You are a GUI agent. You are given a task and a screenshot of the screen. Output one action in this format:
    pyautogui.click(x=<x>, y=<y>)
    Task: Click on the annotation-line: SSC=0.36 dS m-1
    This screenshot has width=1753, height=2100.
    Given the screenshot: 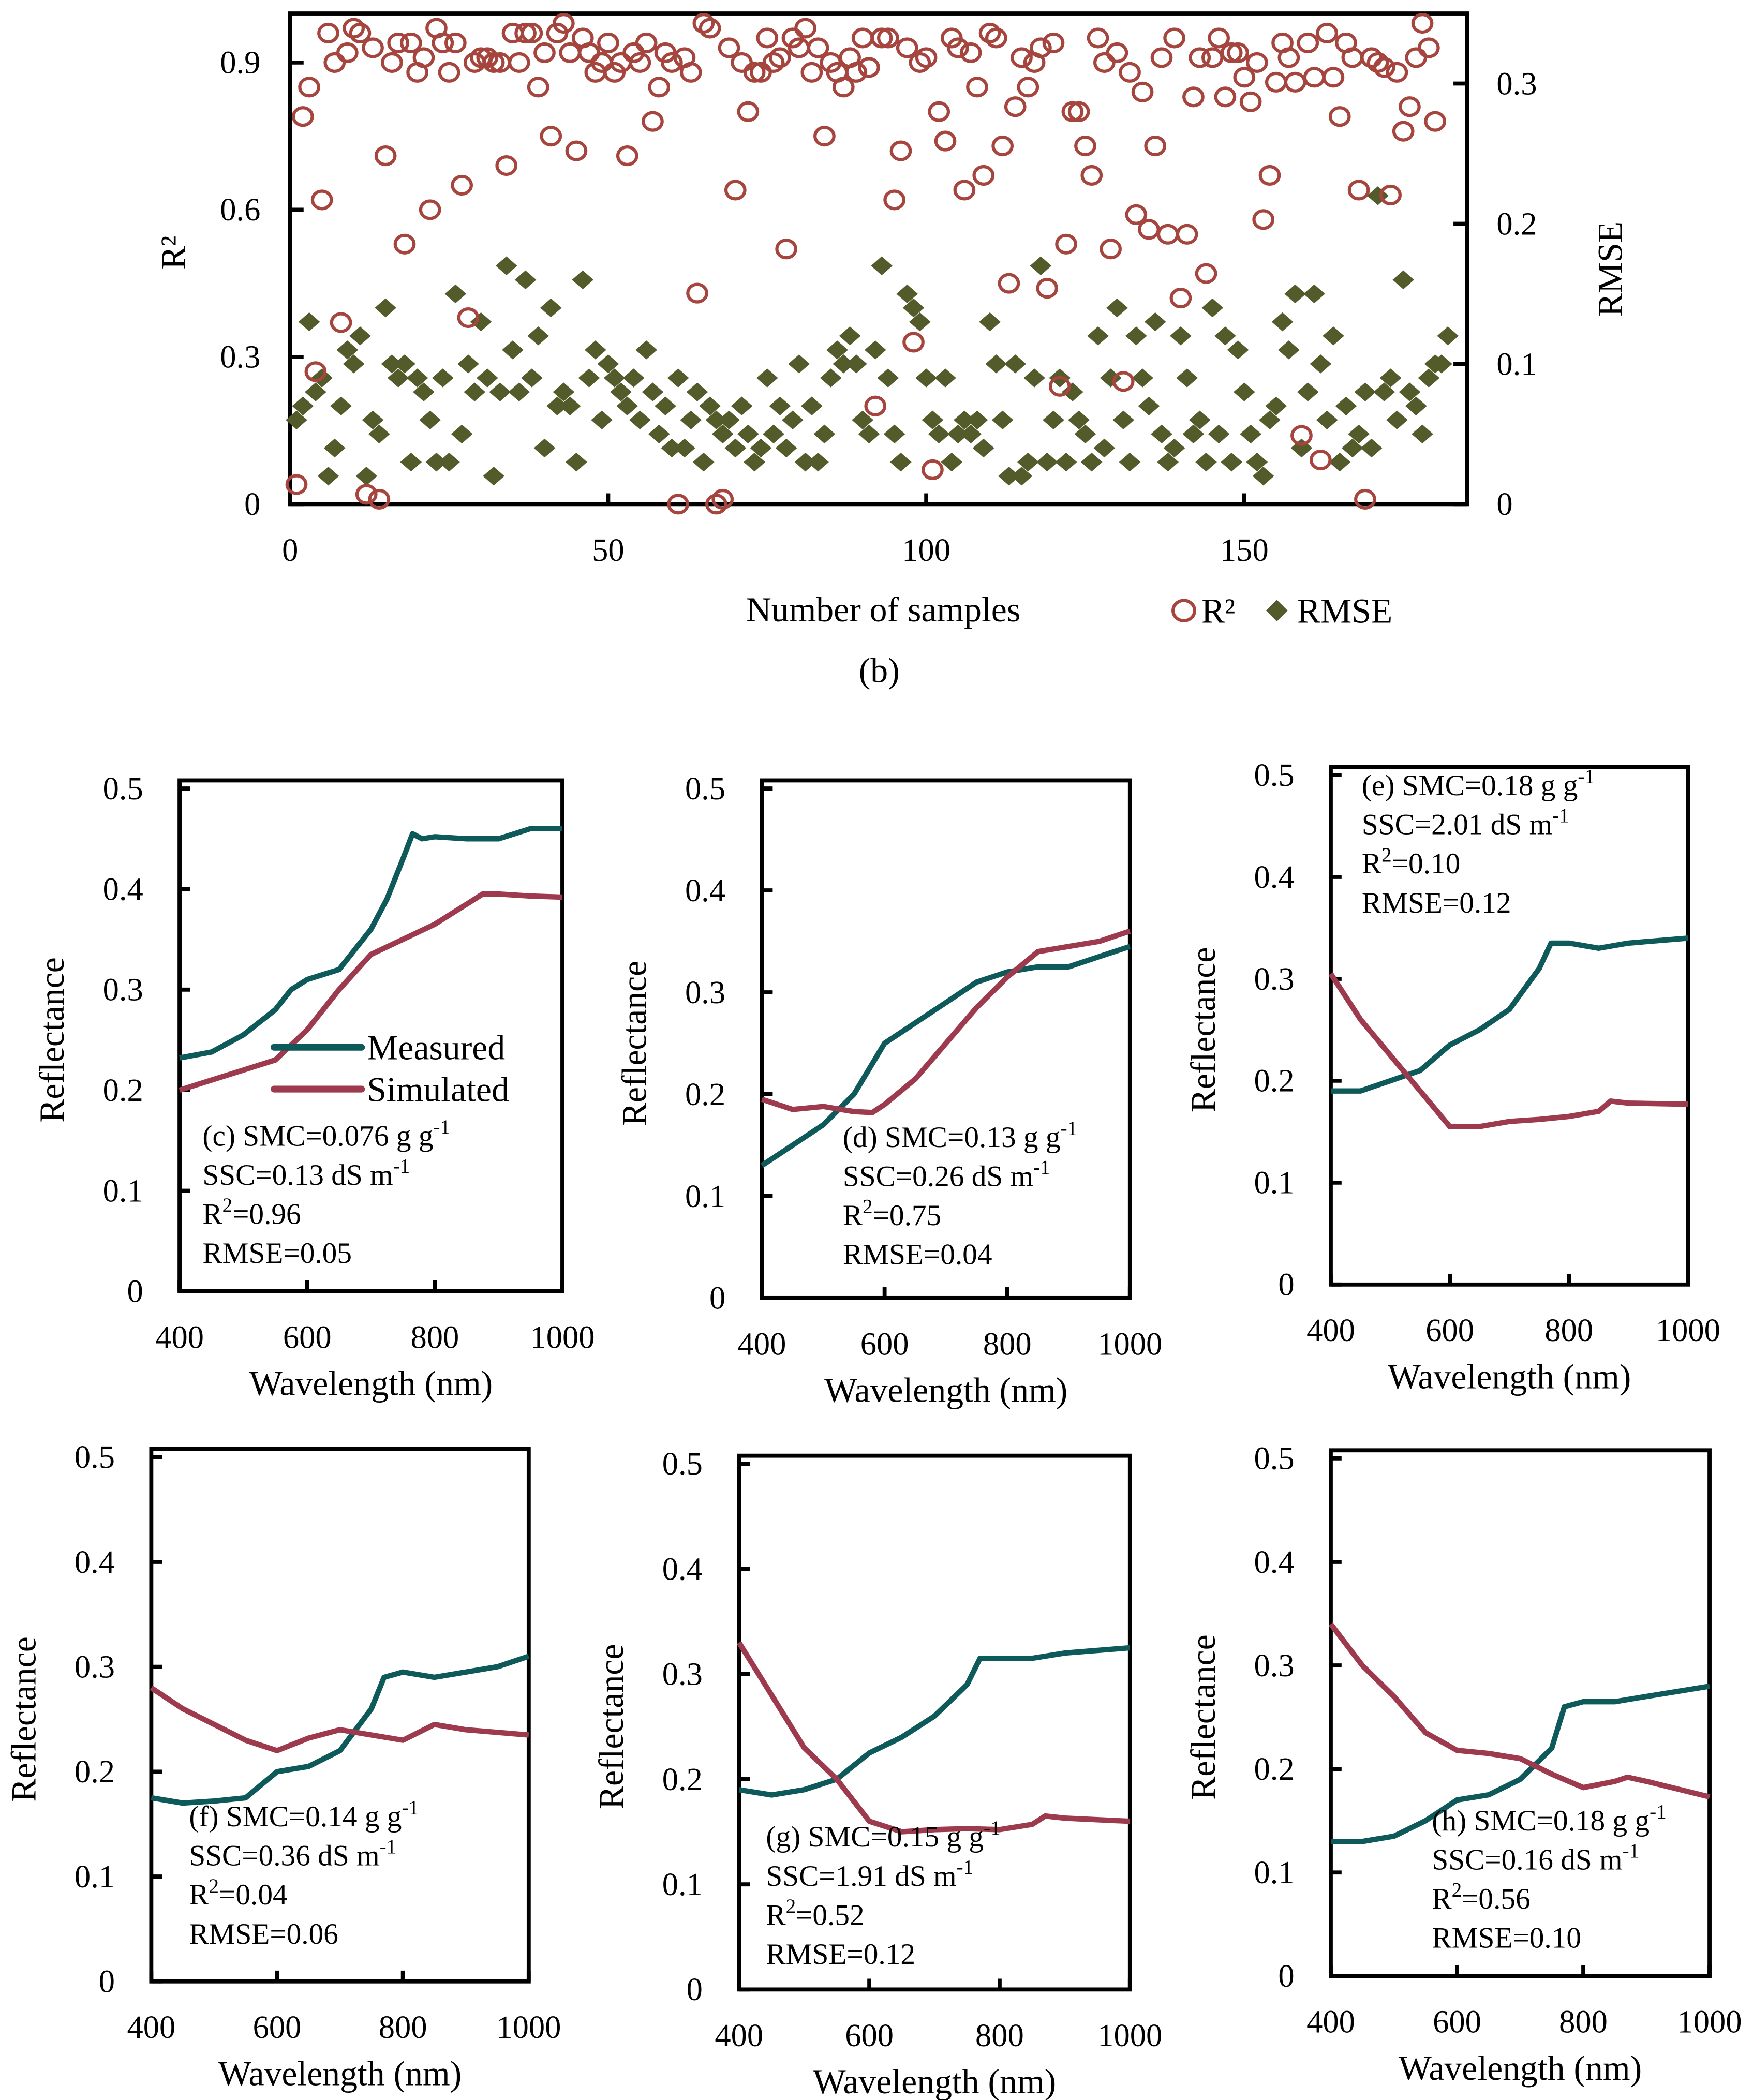 What is the action you would take?
    pyautogui.click(x=292, y=1854)
    